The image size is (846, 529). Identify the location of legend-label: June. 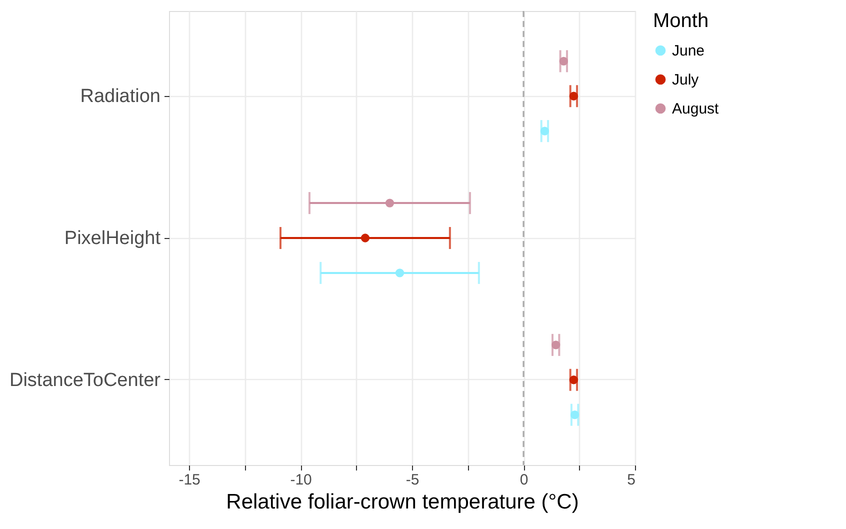
(688, 51).